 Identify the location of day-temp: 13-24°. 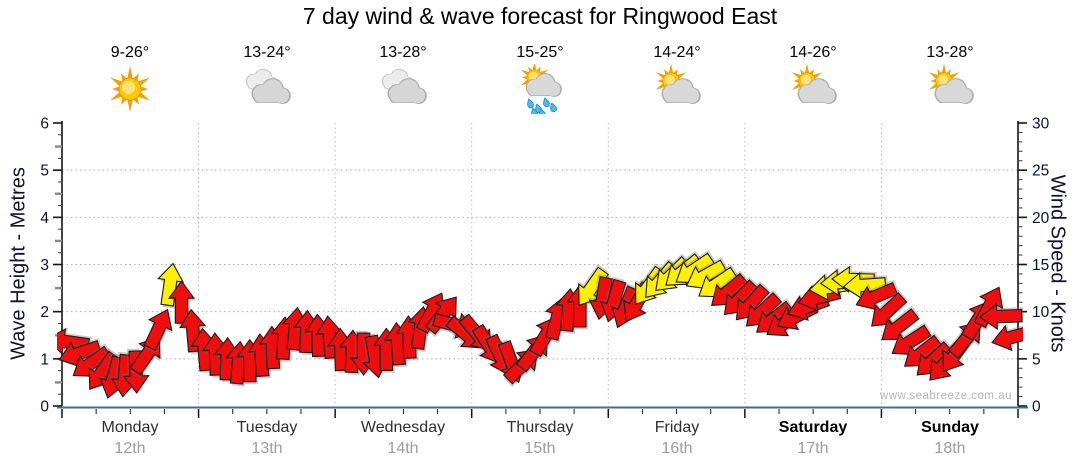
(267, 52).